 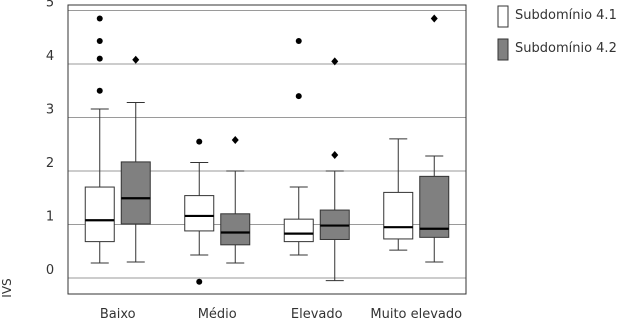 What do you see at coordinates (50, 163) in the screenshot?
I see `y-tick-label: 2` at bounding box center [50, 163].